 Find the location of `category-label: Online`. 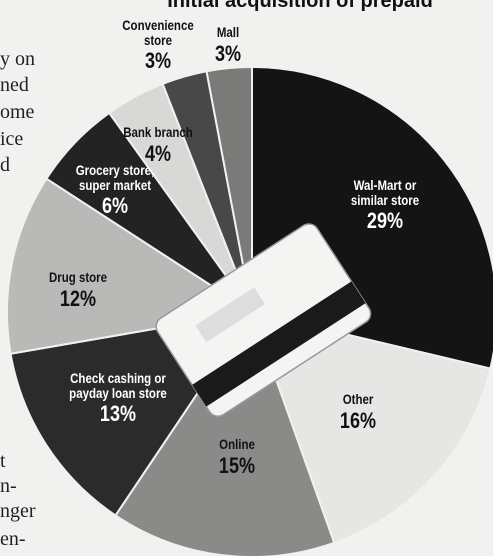

category-label: Online is located at coordinates (237, 444).